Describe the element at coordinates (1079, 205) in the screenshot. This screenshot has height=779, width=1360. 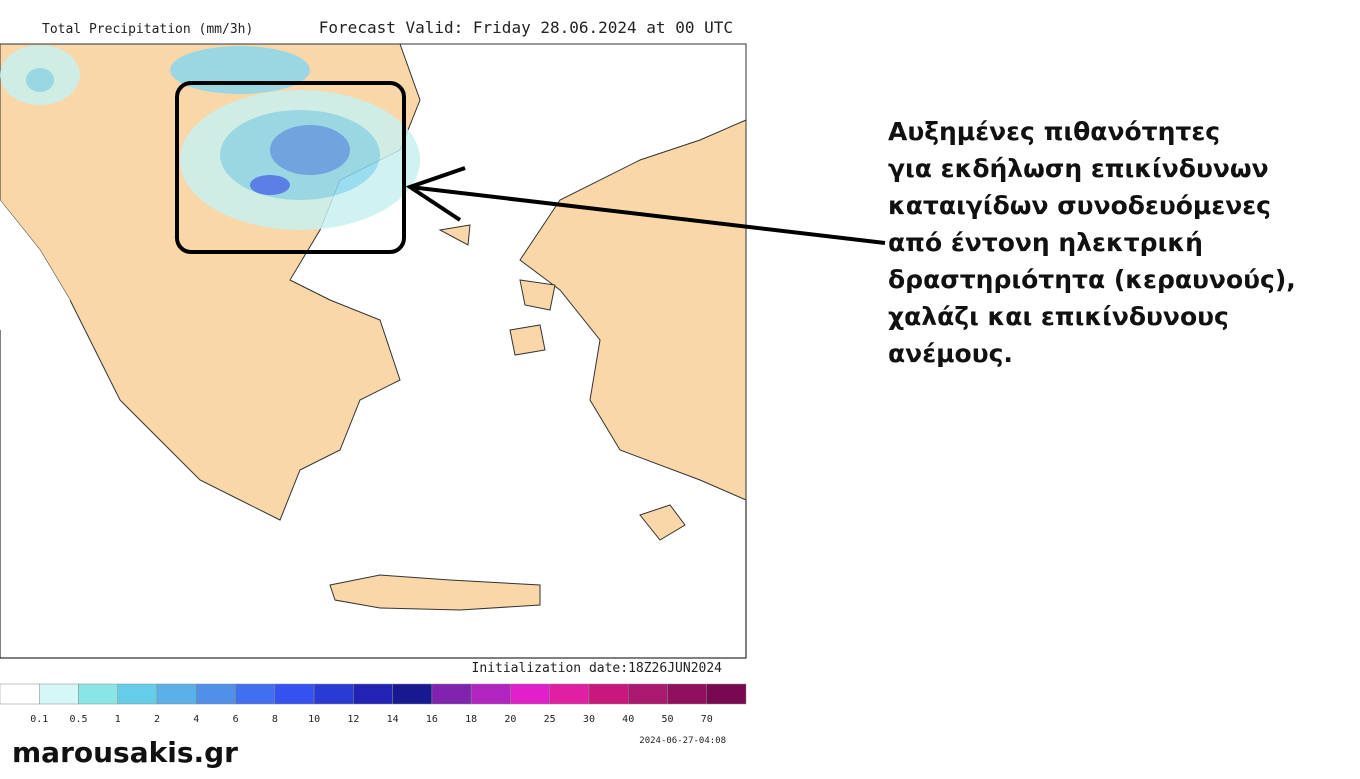
I see `annotation-line: καταιγίδων συνοδευόμενες` at that location.